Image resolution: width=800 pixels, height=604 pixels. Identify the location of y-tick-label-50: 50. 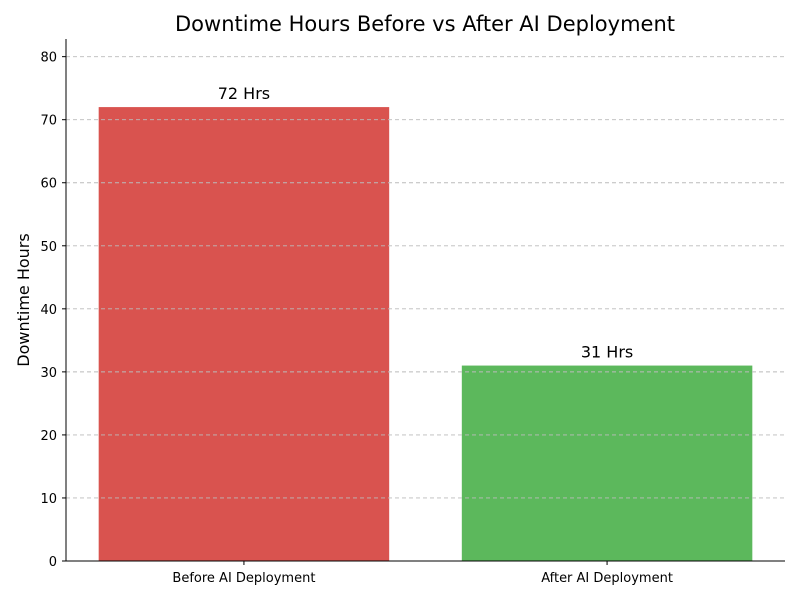
(48, 247).